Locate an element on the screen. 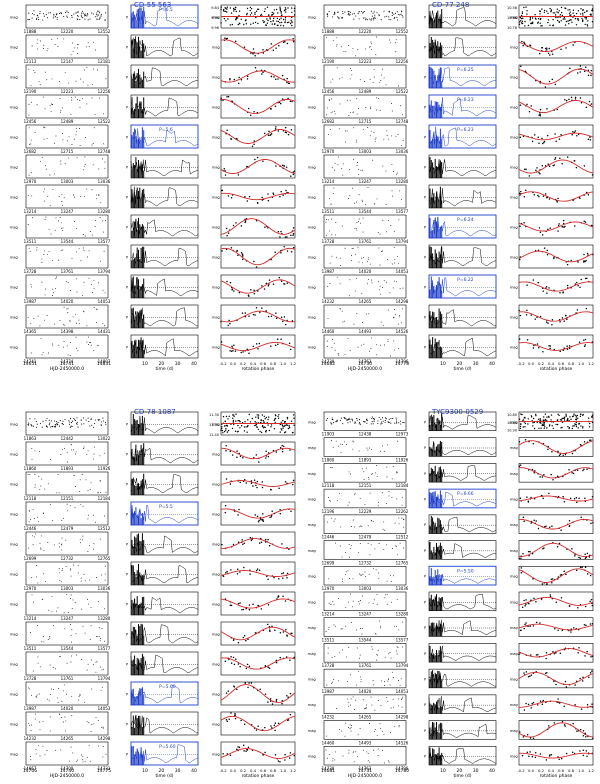 This screenshot has width=600, height=784. phase-ylabel: mag is located at coordinates (514, 258).